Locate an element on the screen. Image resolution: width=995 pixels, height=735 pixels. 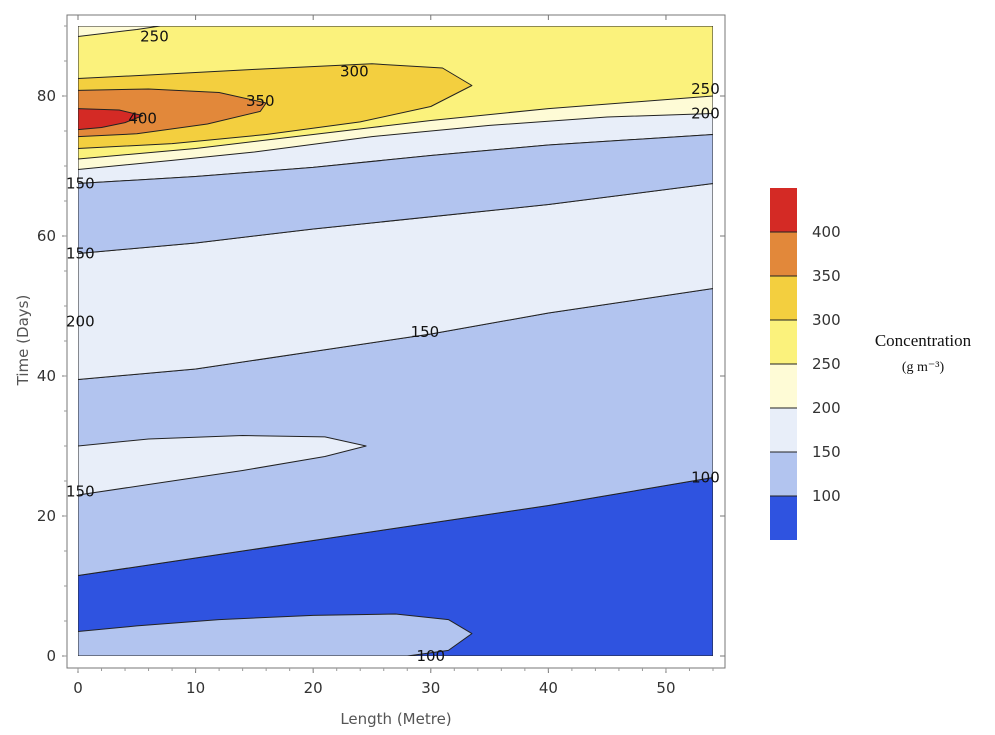
x-tick-label: 50 is located at coordinates (665, 688).